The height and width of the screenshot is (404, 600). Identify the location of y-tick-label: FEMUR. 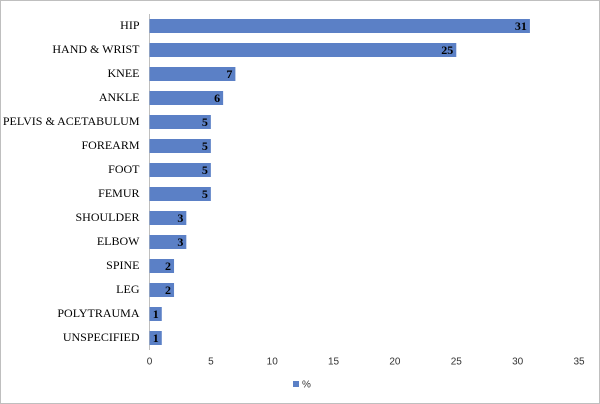
(118, 193).